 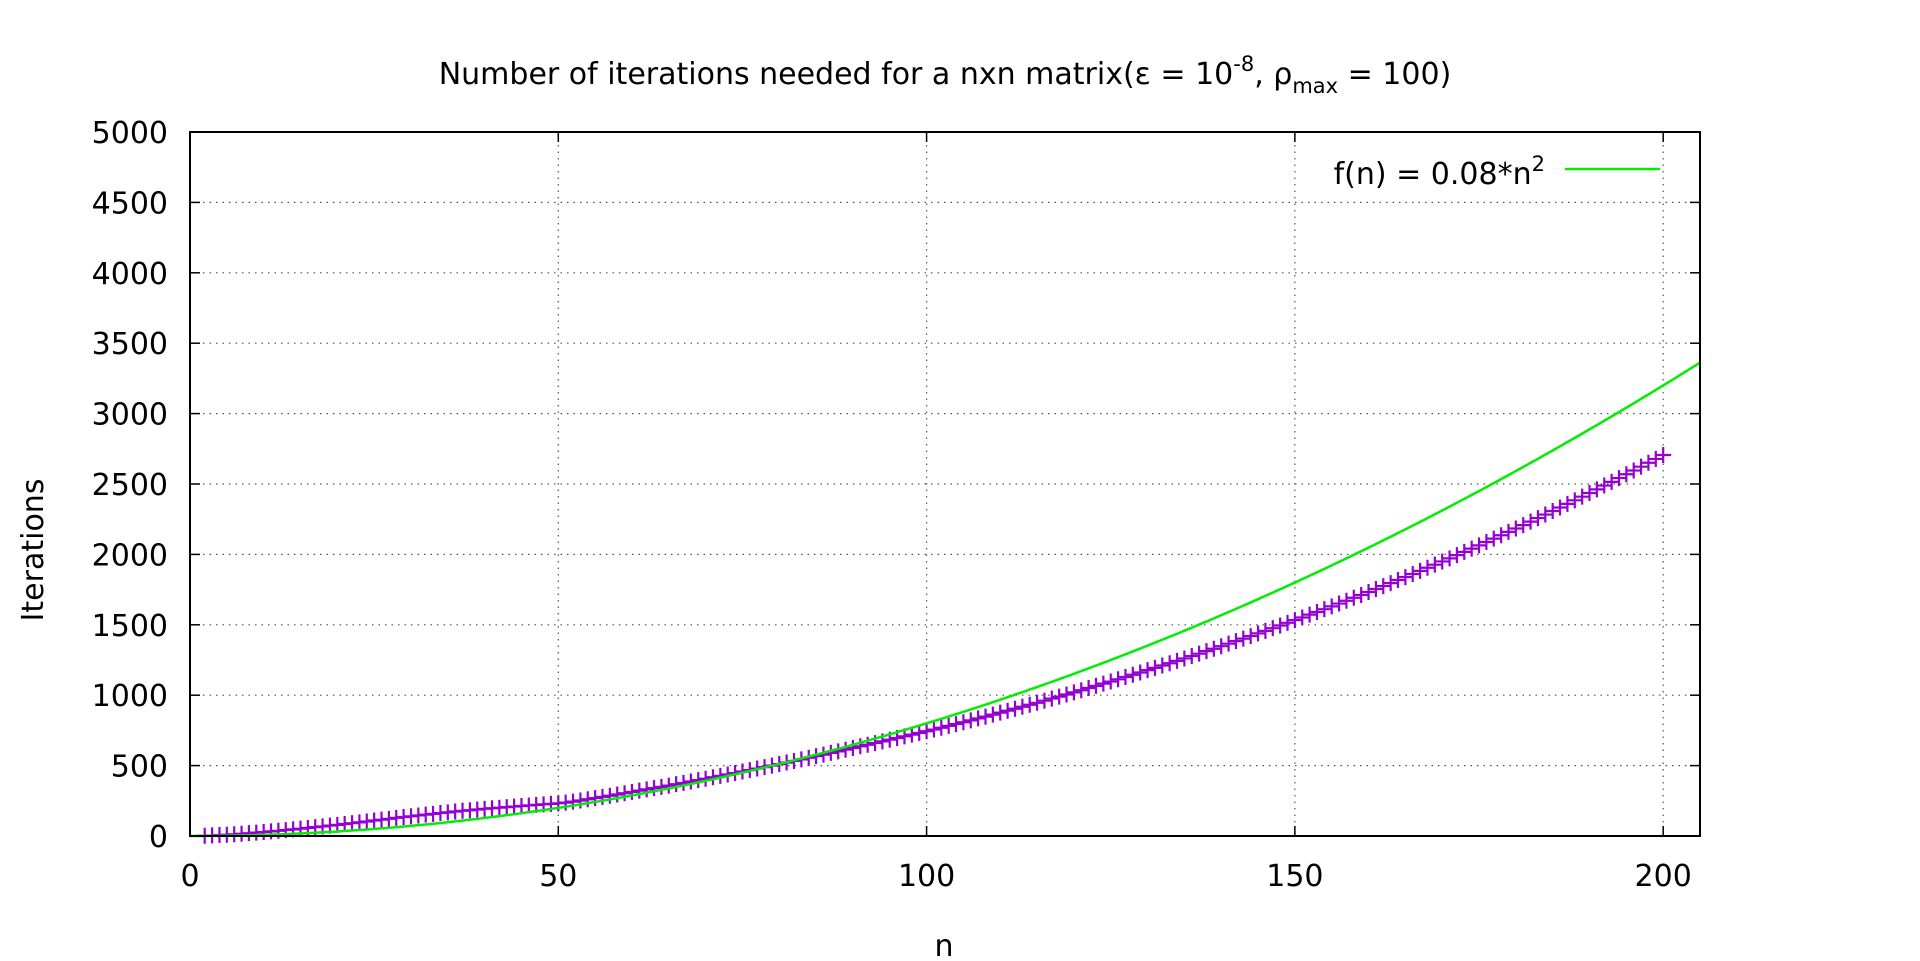 What do you see at coordinates (130, 133) in the screenshot?
I see `y-tick-label: 5000` at bounding box center [130, 133].